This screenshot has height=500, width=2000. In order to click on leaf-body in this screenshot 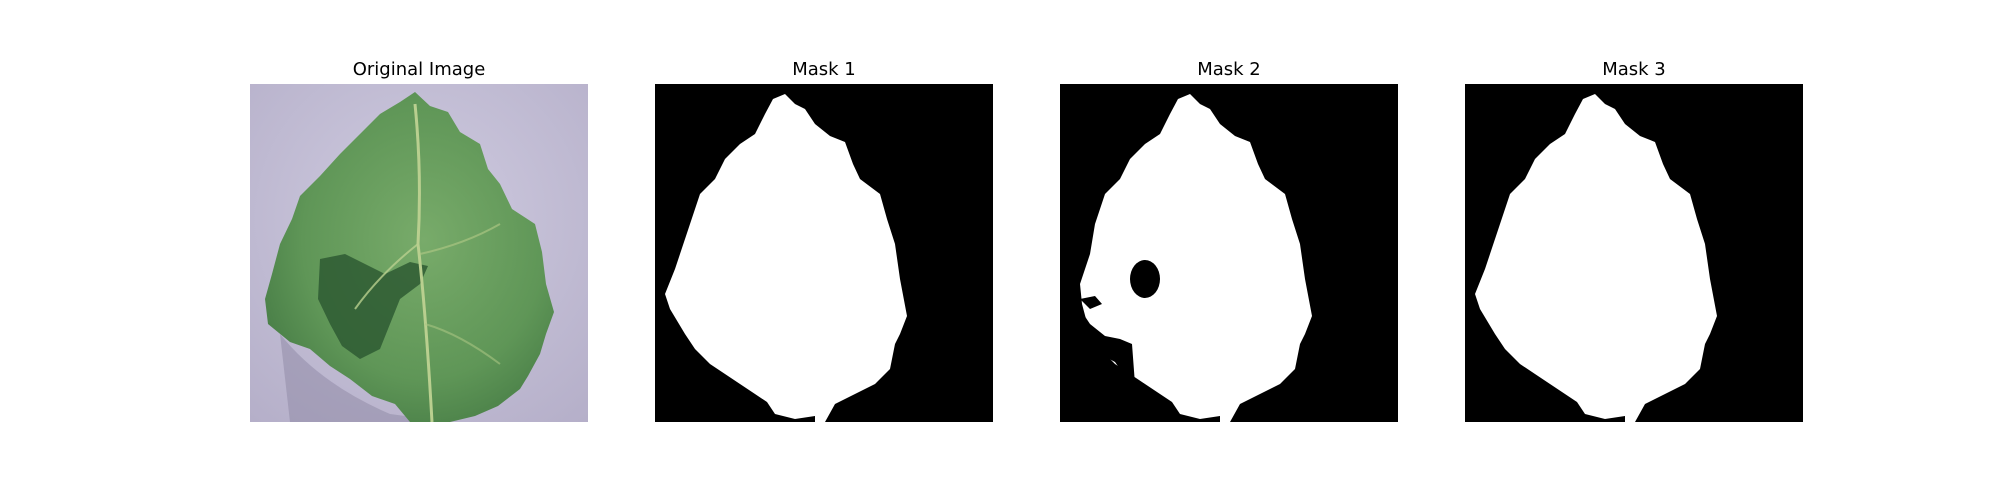, I will do `click(409, 257)`.